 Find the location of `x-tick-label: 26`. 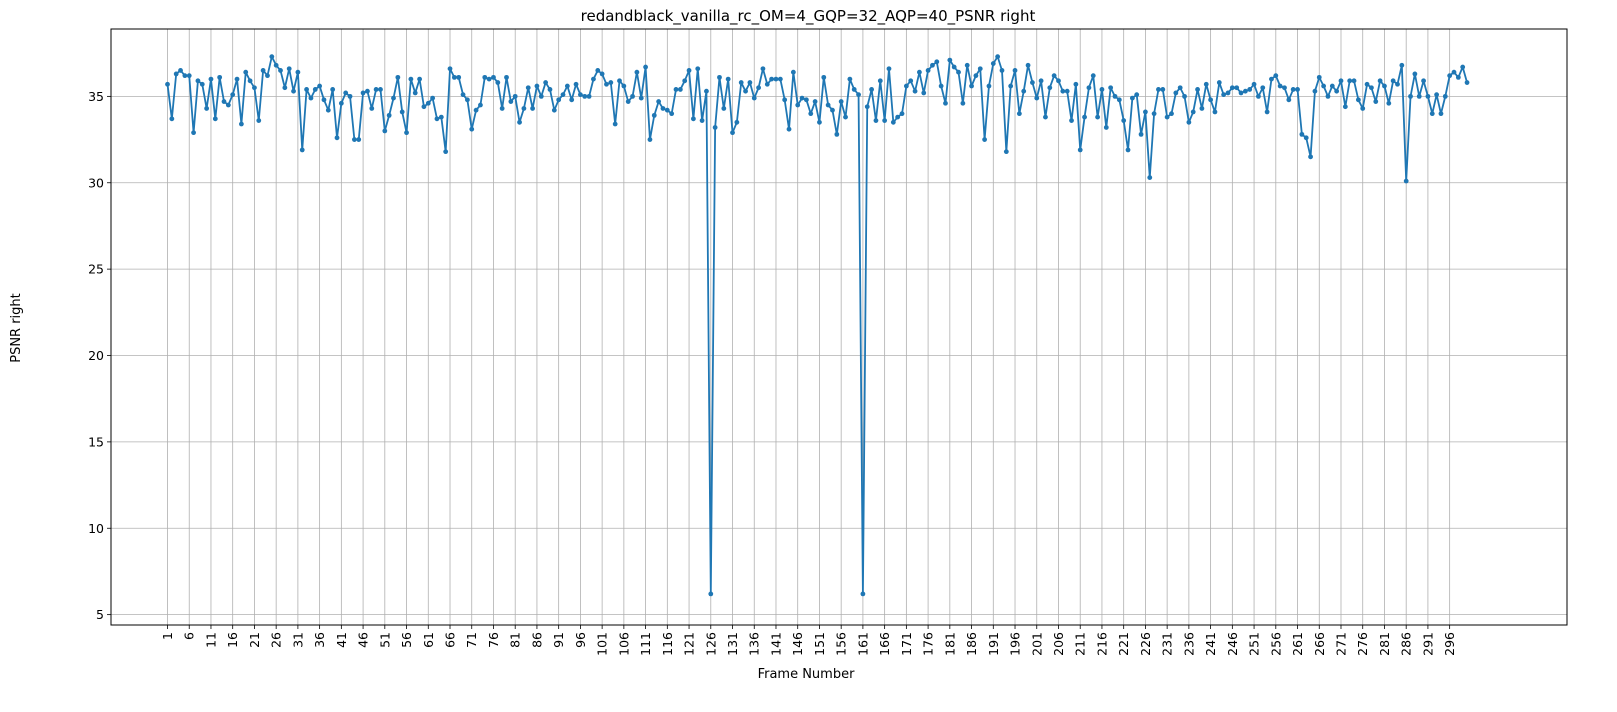

x-tick-label: 26 is located at coordinates (276, 640).